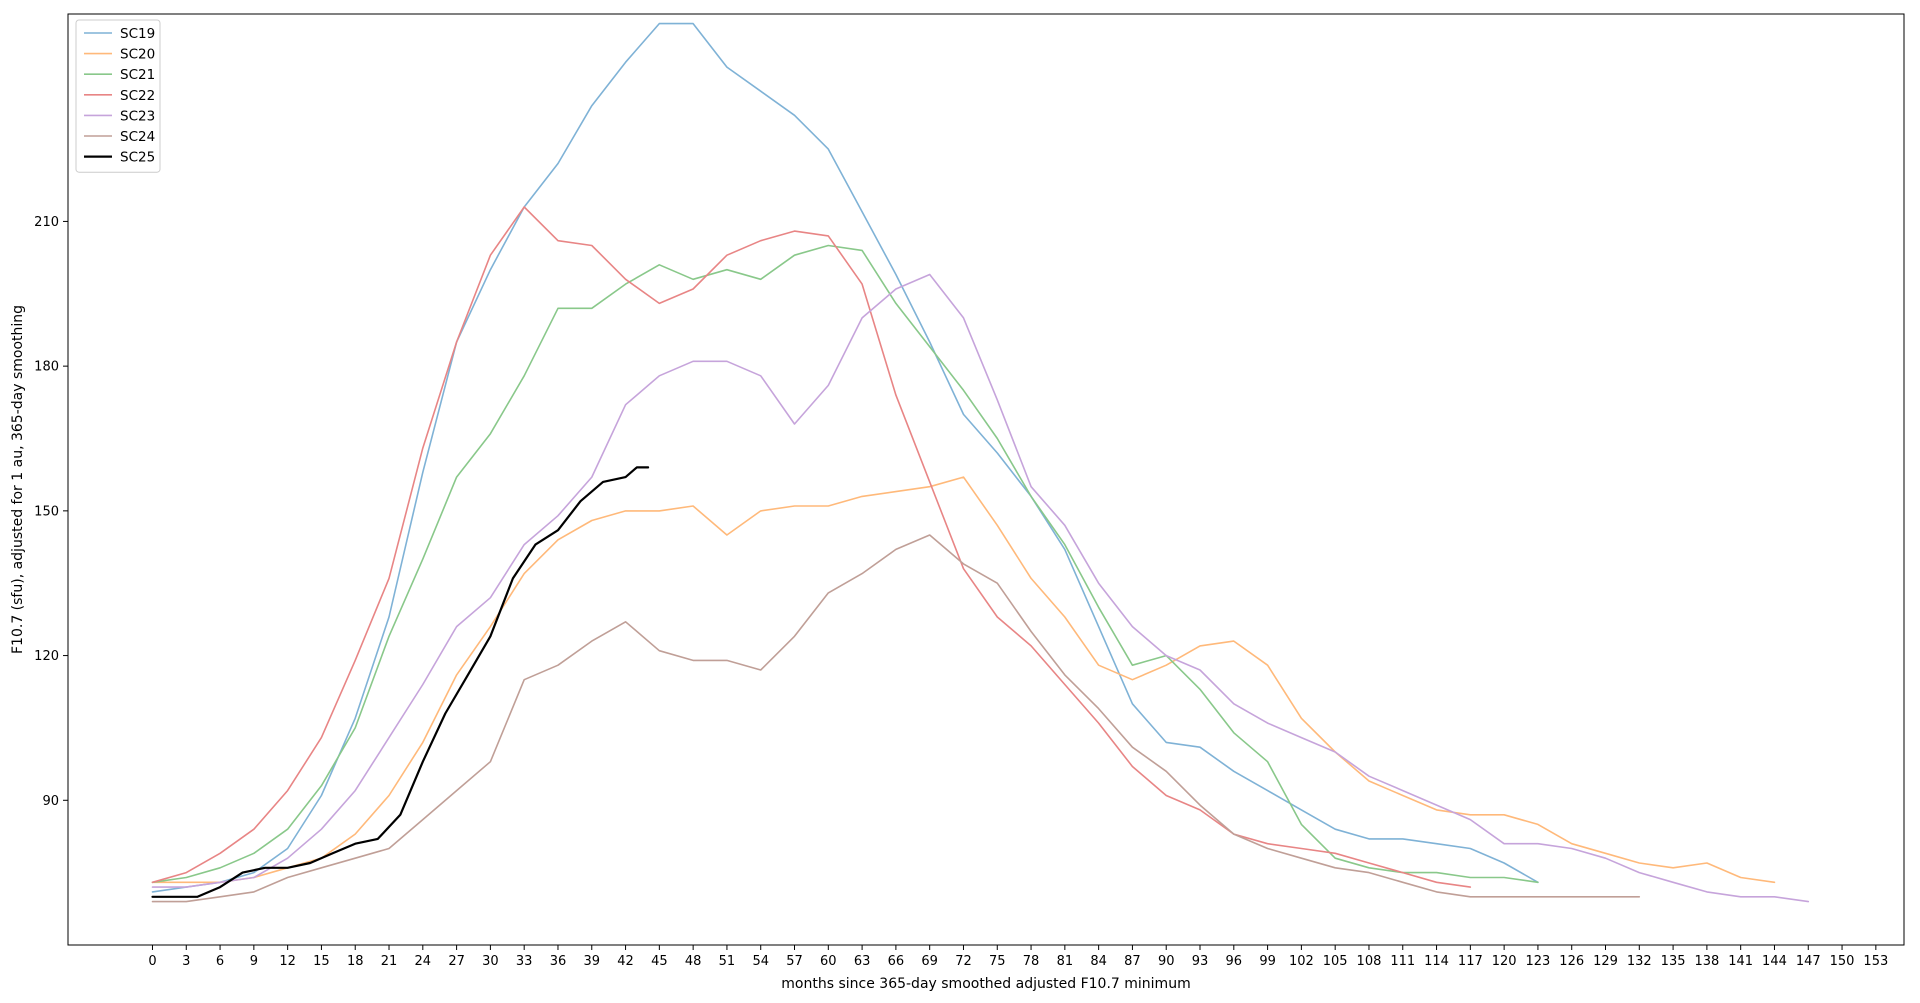  What do you see at coordinates (1740, 961) in the screenshot?
I see `x-tick-label: 141` at bounding box center [1740, 961].